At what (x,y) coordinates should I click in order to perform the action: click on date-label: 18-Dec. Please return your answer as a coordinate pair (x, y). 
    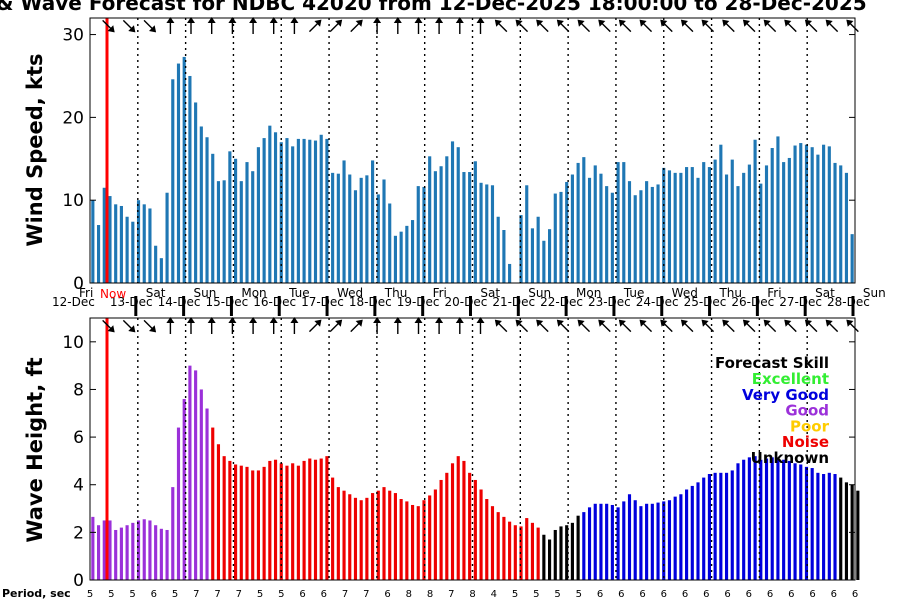
    Looking at the image, I should click on (370, 302).